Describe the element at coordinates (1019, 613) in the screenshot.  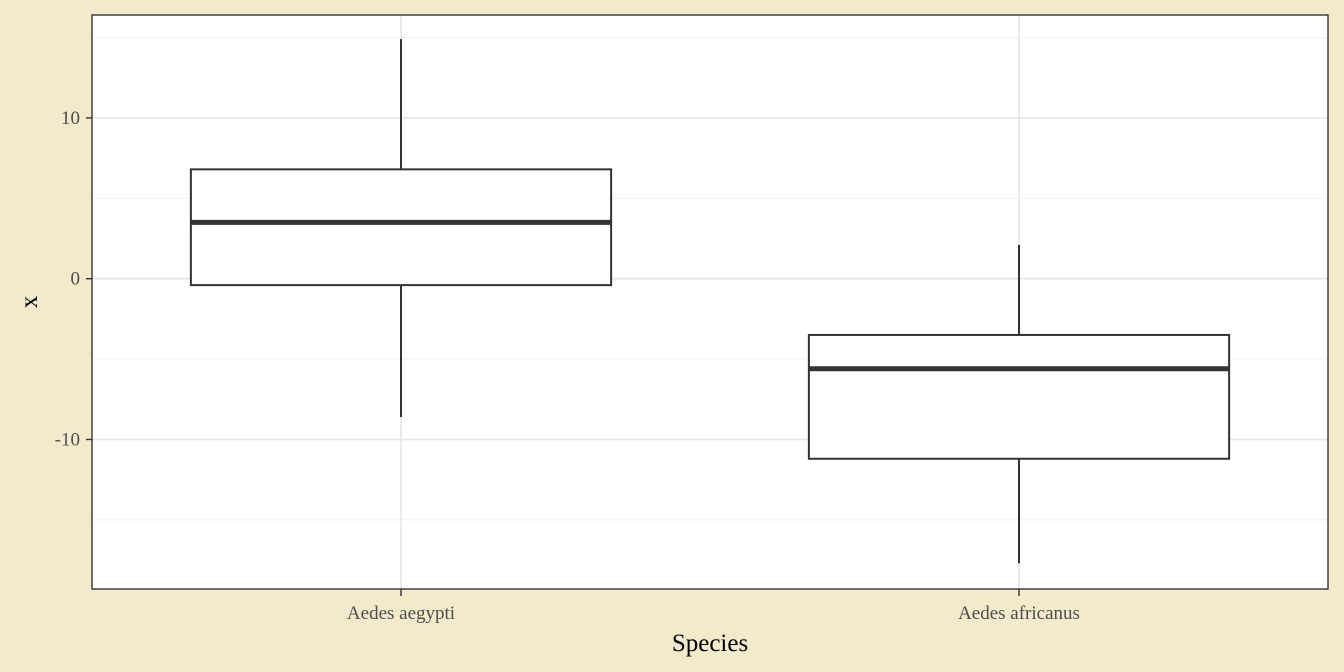
I see `x-tick-label: Aedes africanus` at that location.